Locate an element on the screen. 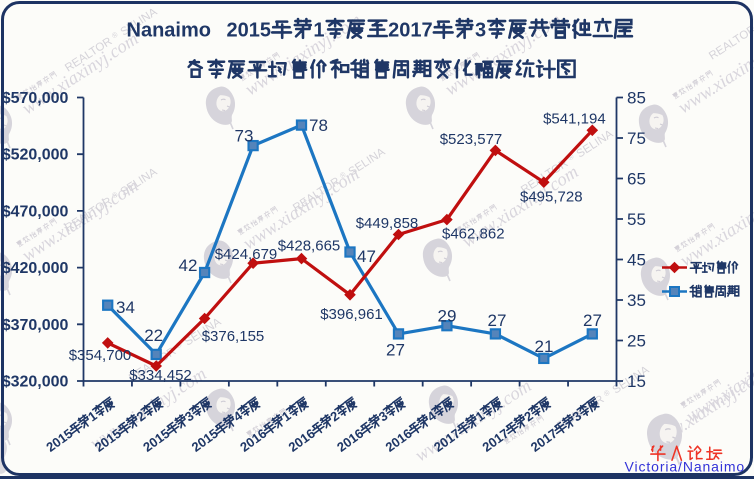 This screenshot has height=479, width=754. svg-text: 78 is located at coordinates (318, 125).